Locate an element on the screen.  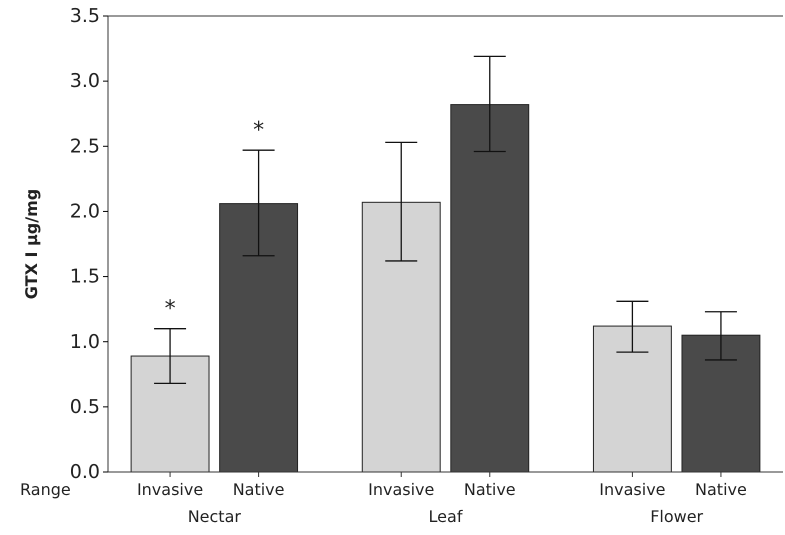
x-tick-label: Leaf is located at coordinates (445, 516).